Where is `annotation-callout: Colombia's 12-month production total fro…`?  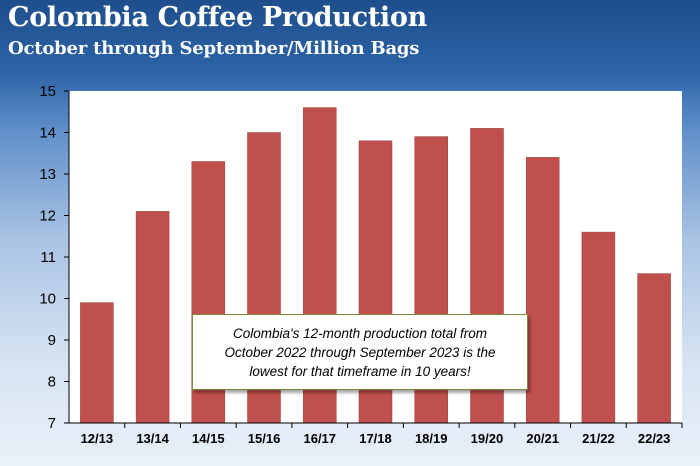
annotation-callout: Colombia's 12-month production total fro… is located at coordinates (360, 352).